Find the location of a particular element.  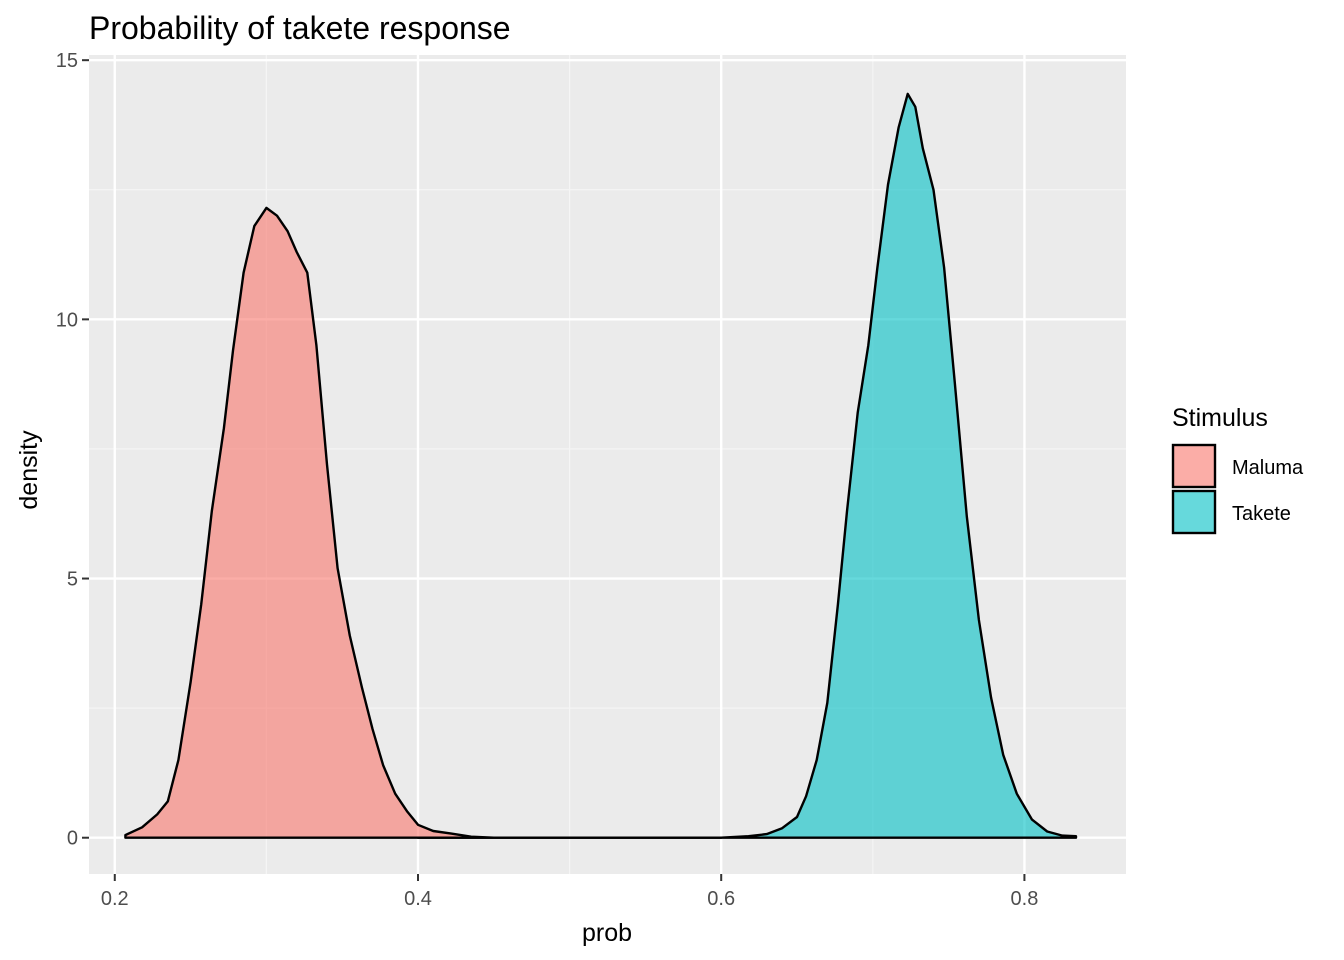

x-axis: 0.2 0.4 0.6 0.8 is located at coordinates (569, 892).